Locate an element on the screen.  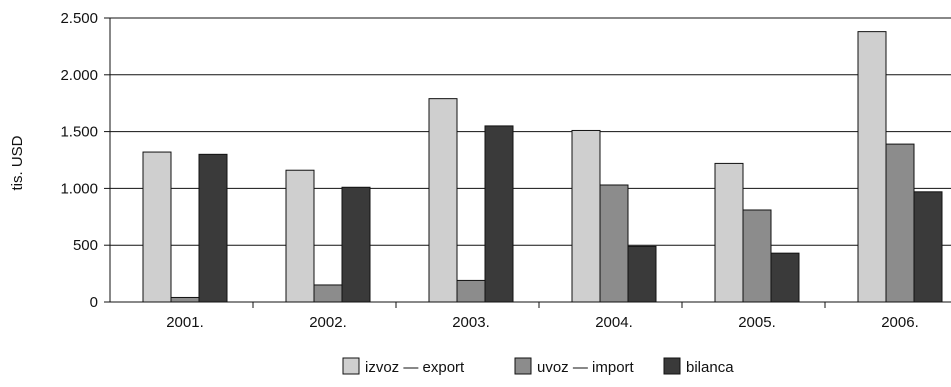
y-axis-label: tis. USD is located at coordinates (17, 162).